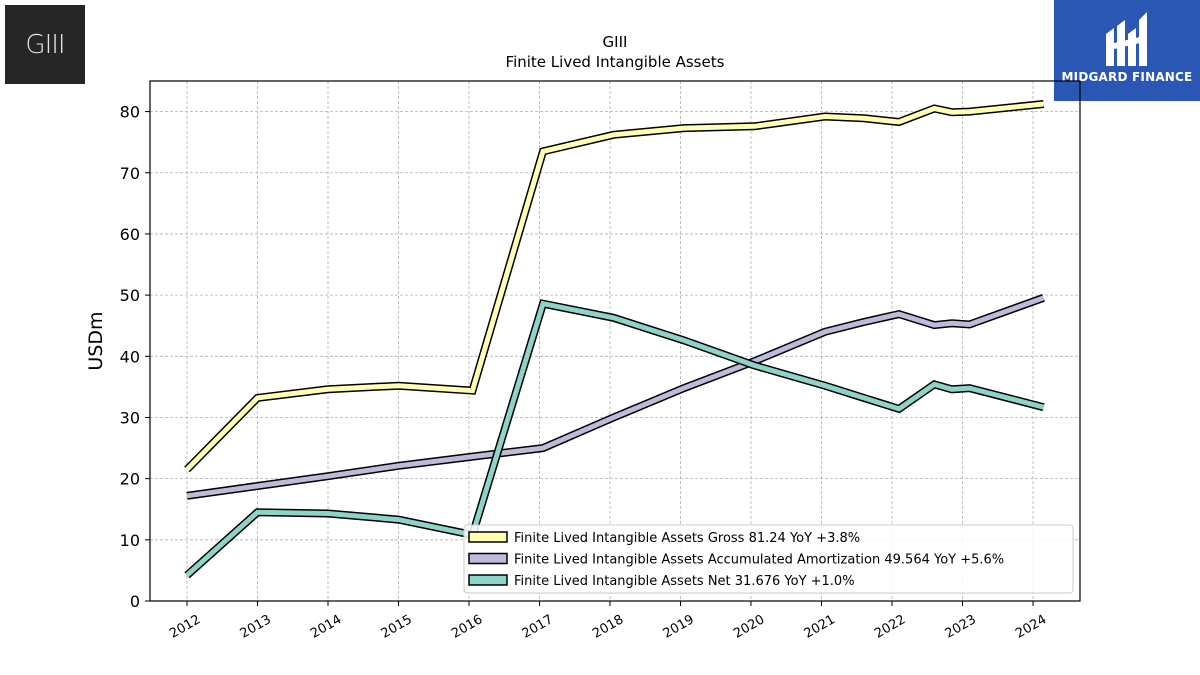  What do you see at coordinates (326, 627) in the screenshot?
I see `x-tick-label: 2014` at bounding box center [326, 627].